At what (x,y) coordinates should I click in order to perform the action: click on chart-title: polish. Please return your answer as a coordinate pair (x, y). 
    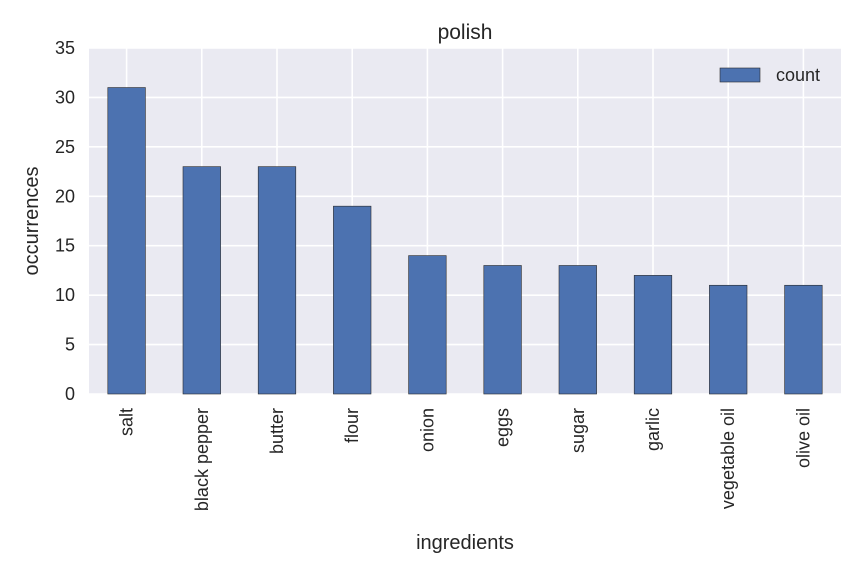
    Looking at the image, I should click on (465, 32).